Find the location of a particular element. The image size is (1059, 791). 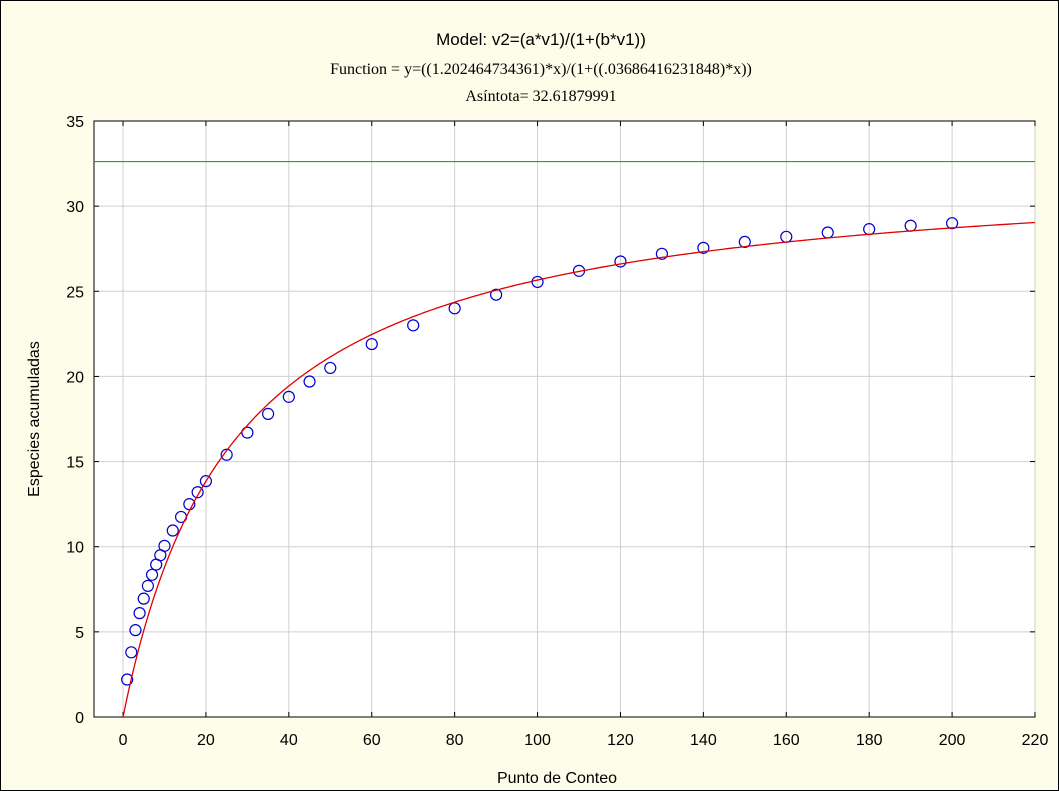

y-axis-label: Especies acumuladas is located at coordinates (34, 419).